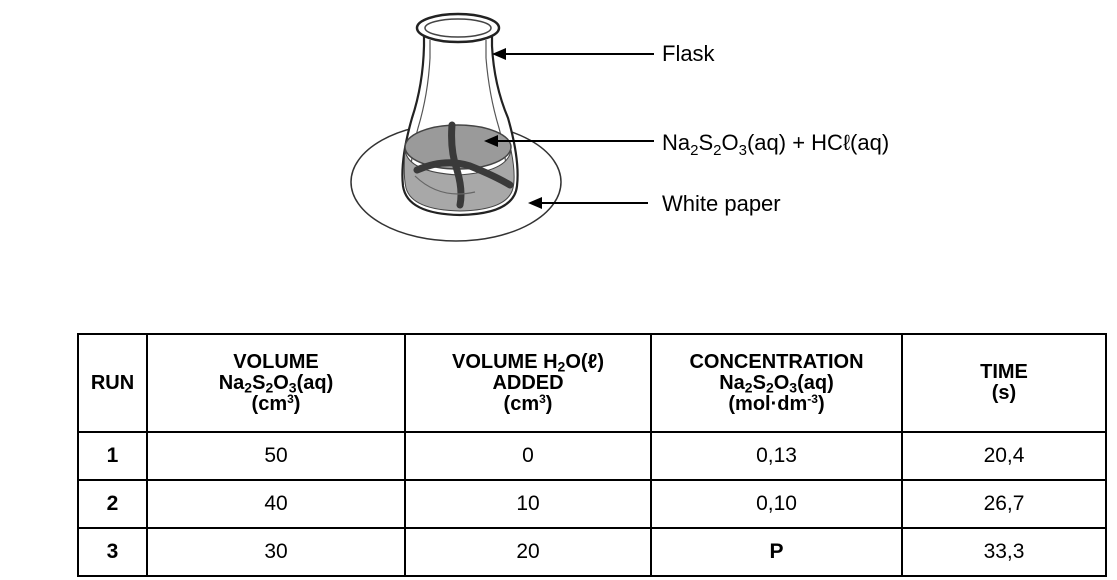  Describe the element at coordinates (689, 53) in the screenshot. I see `flask-label: Flask` at that location.